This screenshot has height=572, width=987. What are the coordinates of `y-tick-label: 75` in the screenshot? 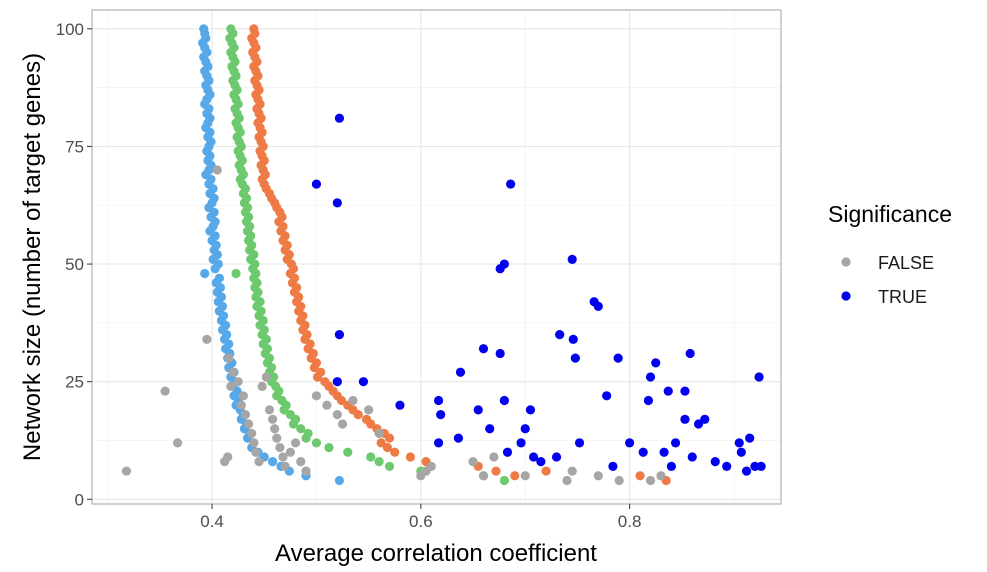 It's located at (74, 146).